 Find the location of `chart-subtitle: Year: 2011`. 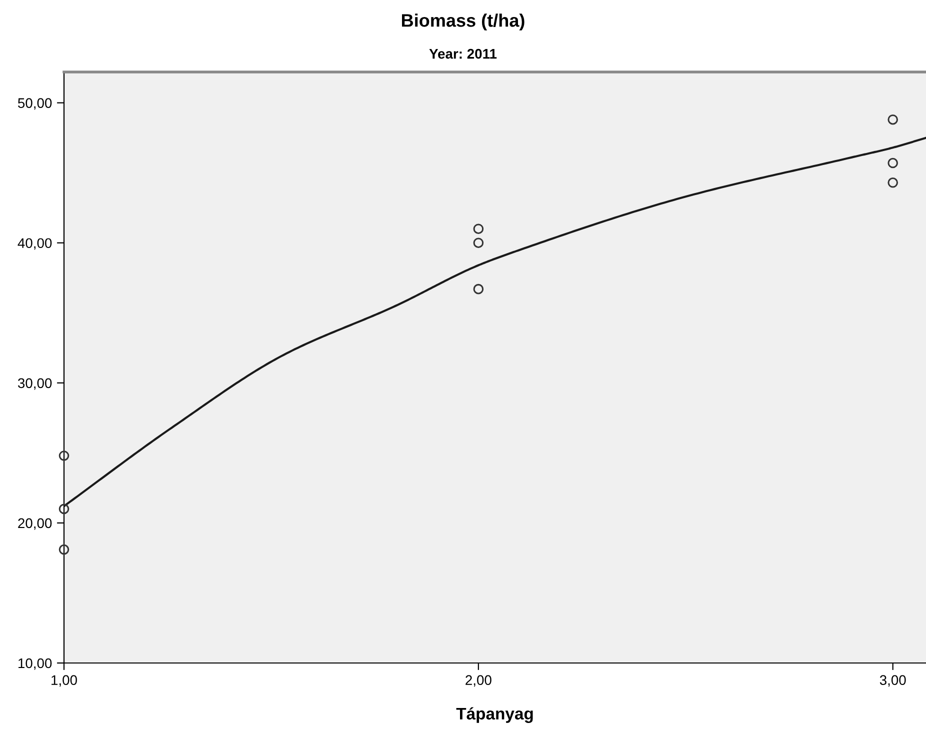

chart-subtitle: Year: 2011 is located at coordinates (463, 53).